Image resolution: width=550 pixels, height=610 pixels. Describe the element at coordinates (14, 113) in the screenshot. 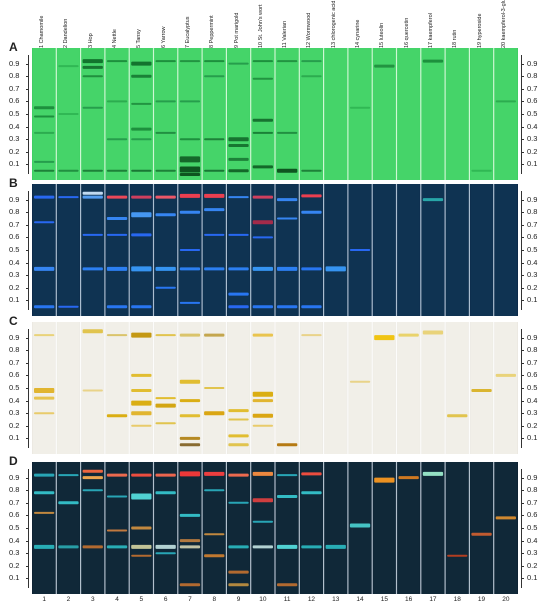

I see `rf-tick-label: 0.5` at that location.